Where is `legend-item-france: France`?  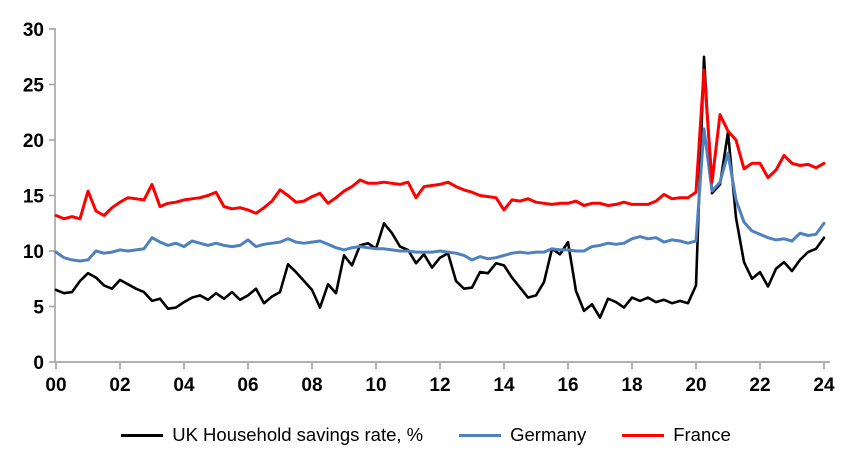
legend-item-france: France is located at coordinates (676, 435).